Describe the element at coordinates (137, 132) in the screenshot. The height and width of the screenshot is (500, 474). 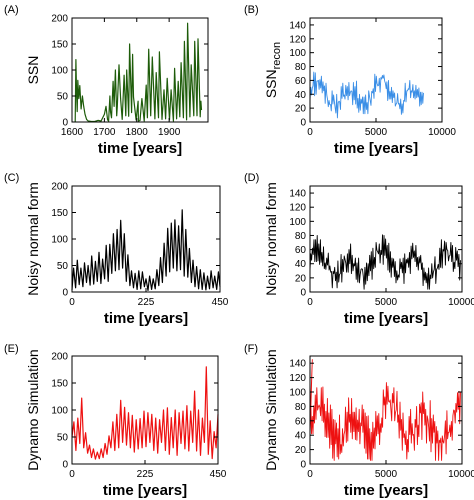
I see `x-tick-label: 1800` at that location.